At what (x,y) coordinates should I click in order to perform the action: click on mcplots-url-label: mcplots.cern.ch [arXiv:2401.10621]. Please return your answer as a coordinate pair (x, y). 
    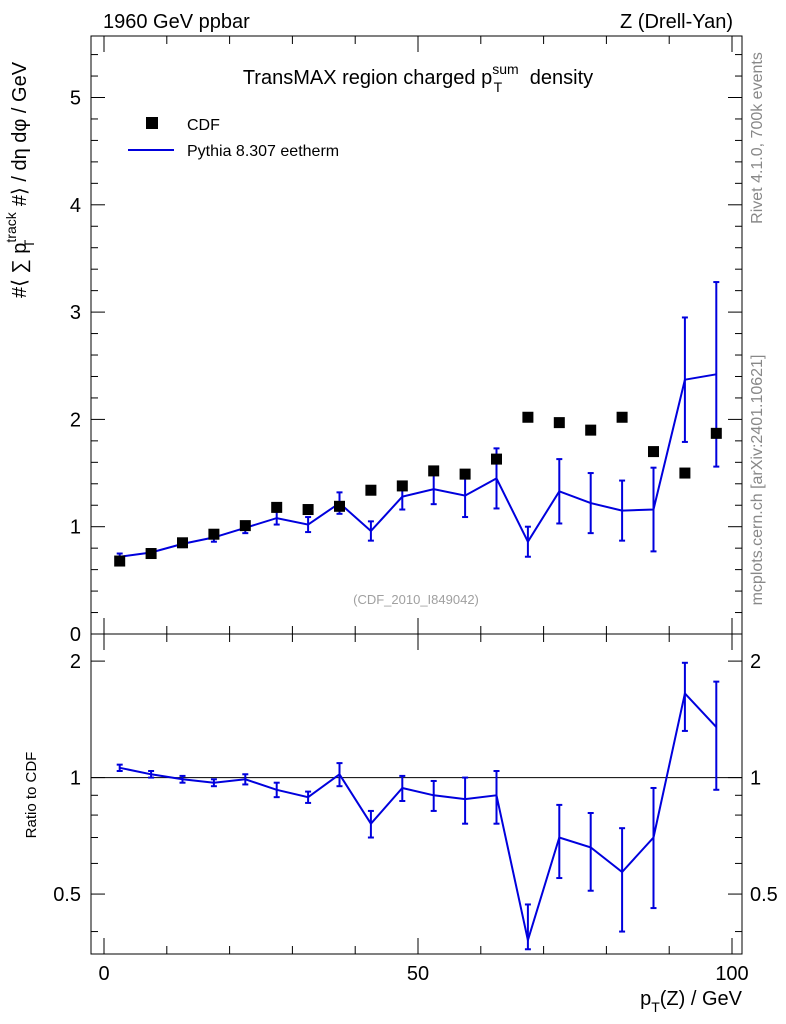
    Looking at the image, I should click on (757, 480).